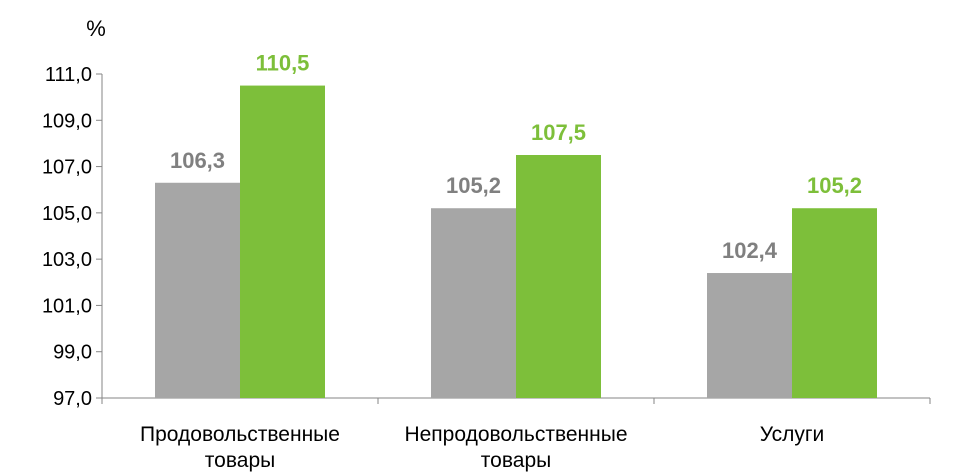 The height and width of the screenshot is (473, 979). I want to click on y-tick-label: 99,0, so click(72, 353).